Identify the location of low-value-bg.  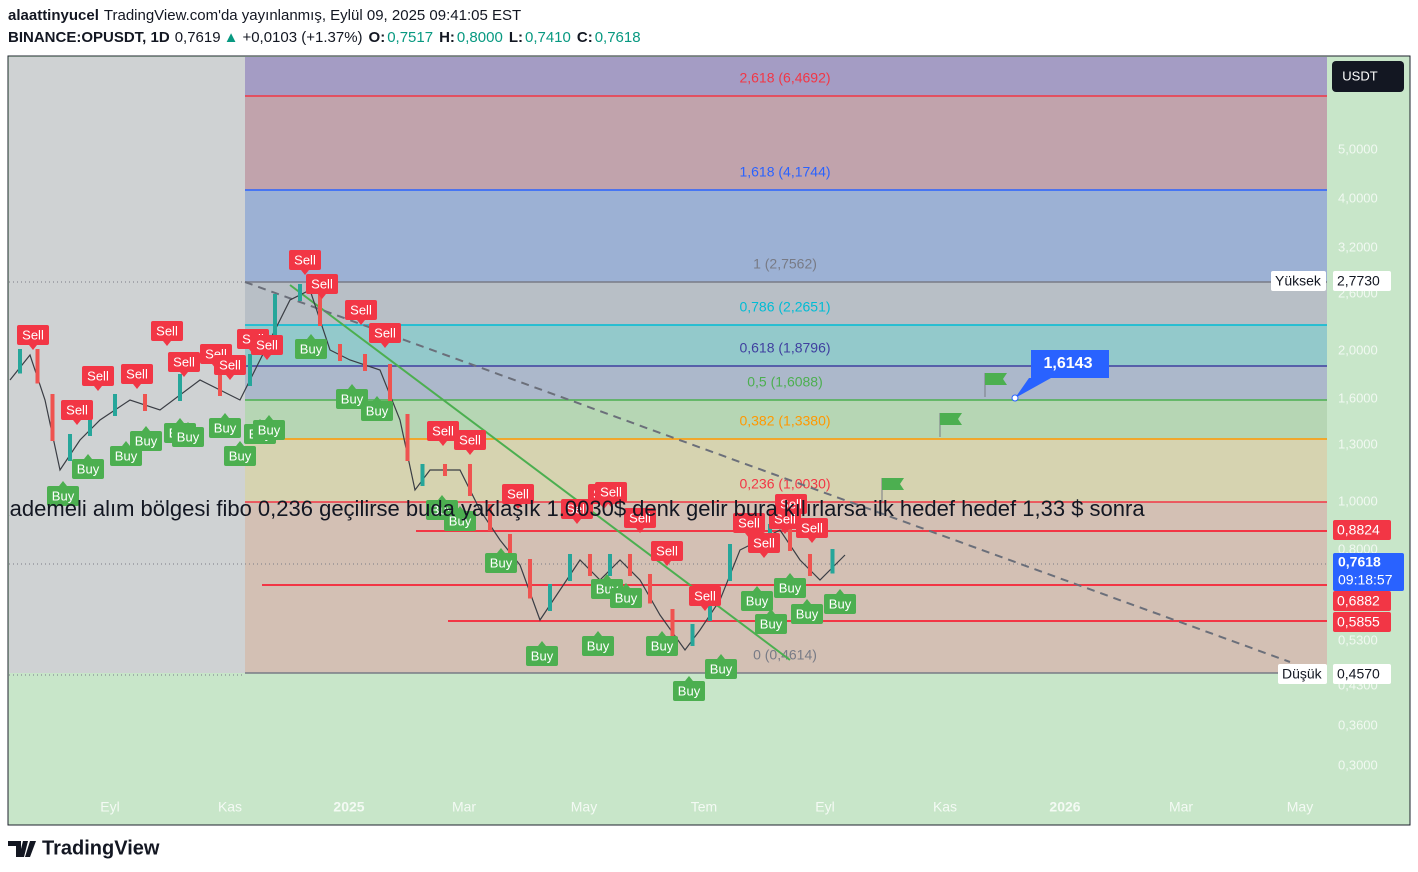
(1362, 674).